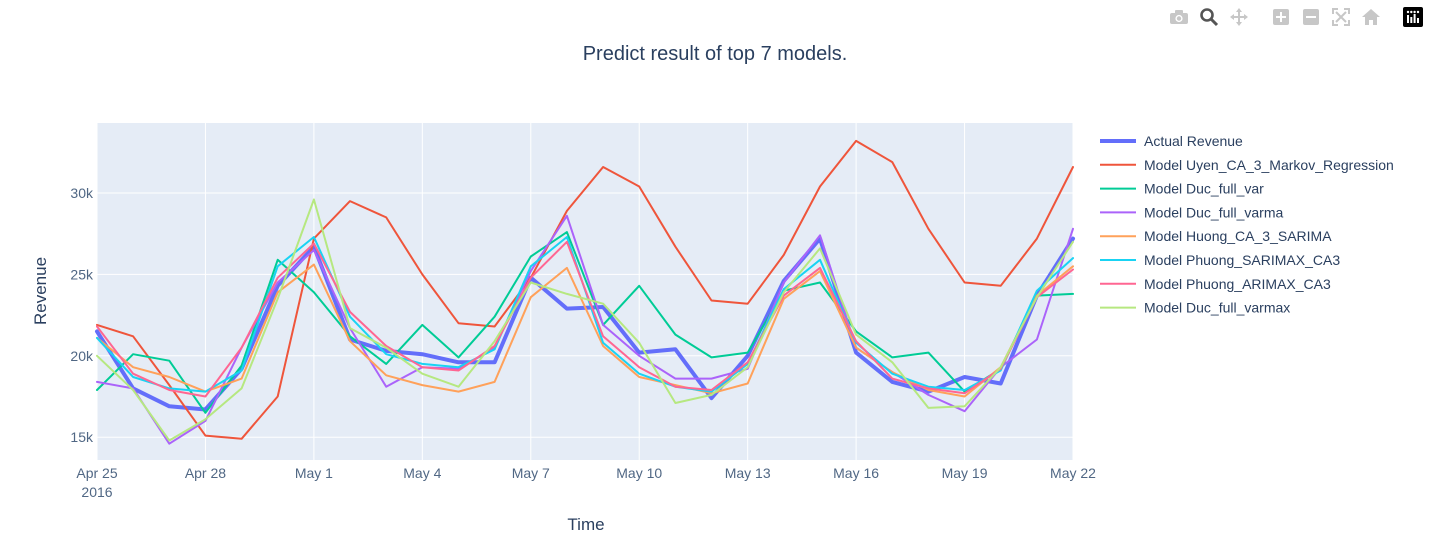 The image size is (1432, 557). I want to click on zoom-out-icon, so click(1311, 17).